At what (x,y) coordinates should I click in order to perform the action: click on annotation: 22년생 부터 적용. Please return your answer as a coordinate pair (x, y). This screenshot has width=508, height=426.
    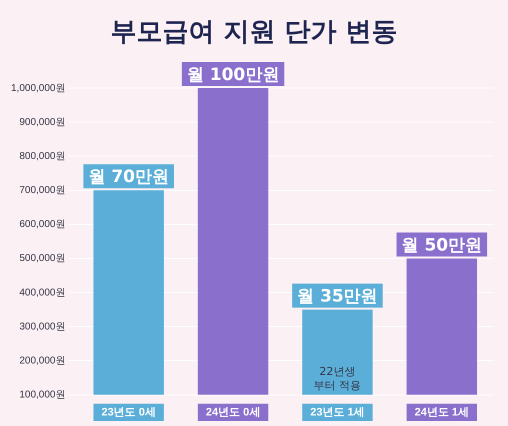
    Looking at the image, I should click on (338, 378).